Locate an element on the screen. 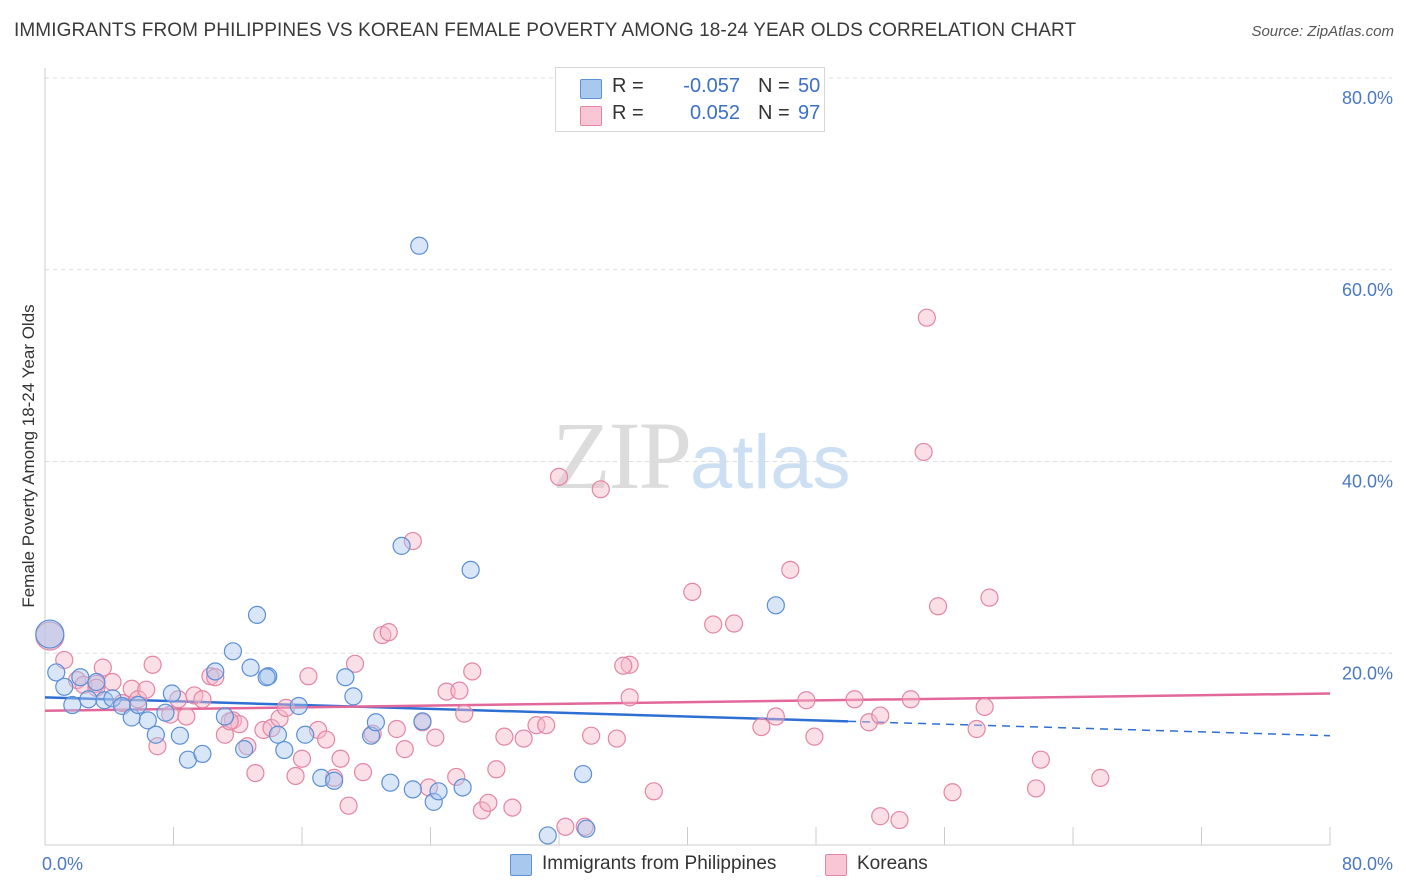 The image size is (1406, 892). trend-lines is located at coordinates (687, 714).